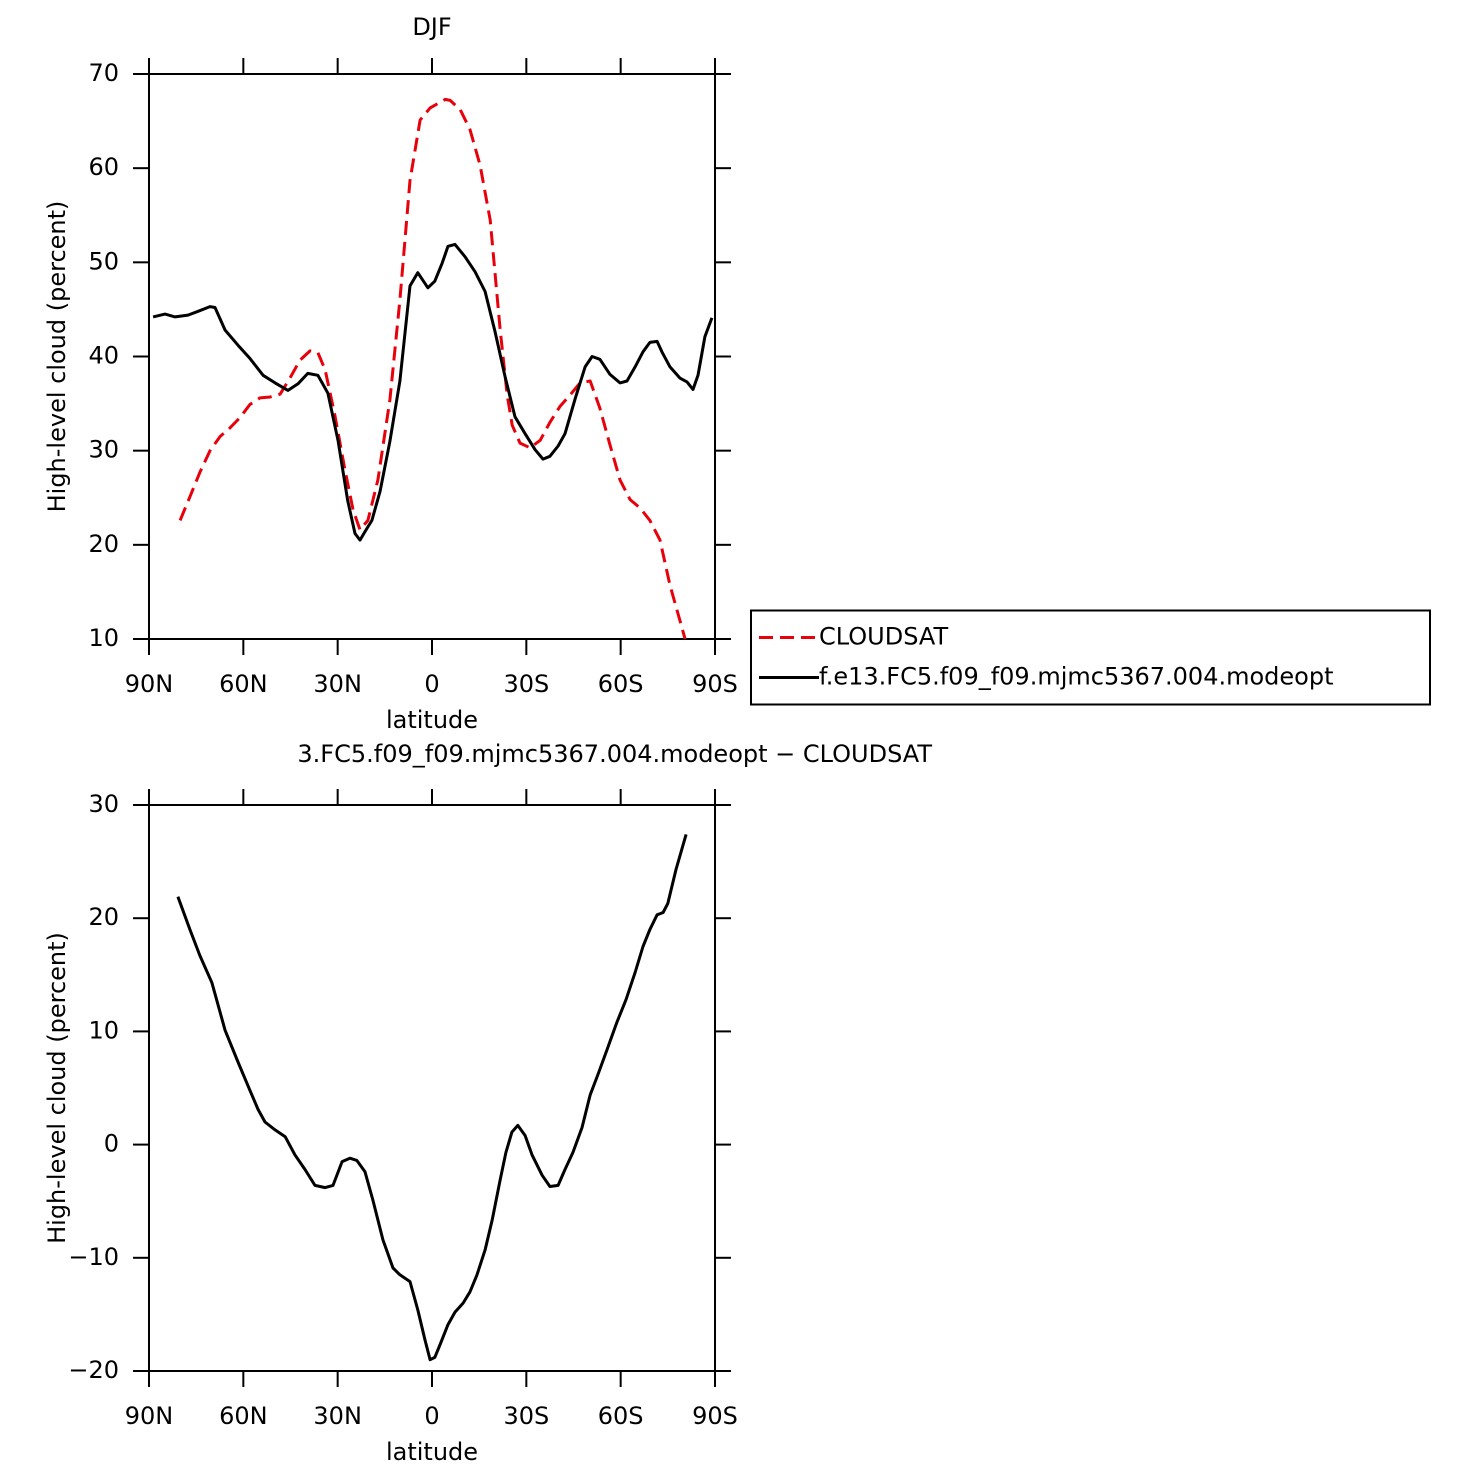 The height and width of the screenshot is (1474, 1474). What do you see at coordinates (883, 637) in the screenshot?
I see `legend-label: CLOUDSAT` at bounding box center [883, 637].